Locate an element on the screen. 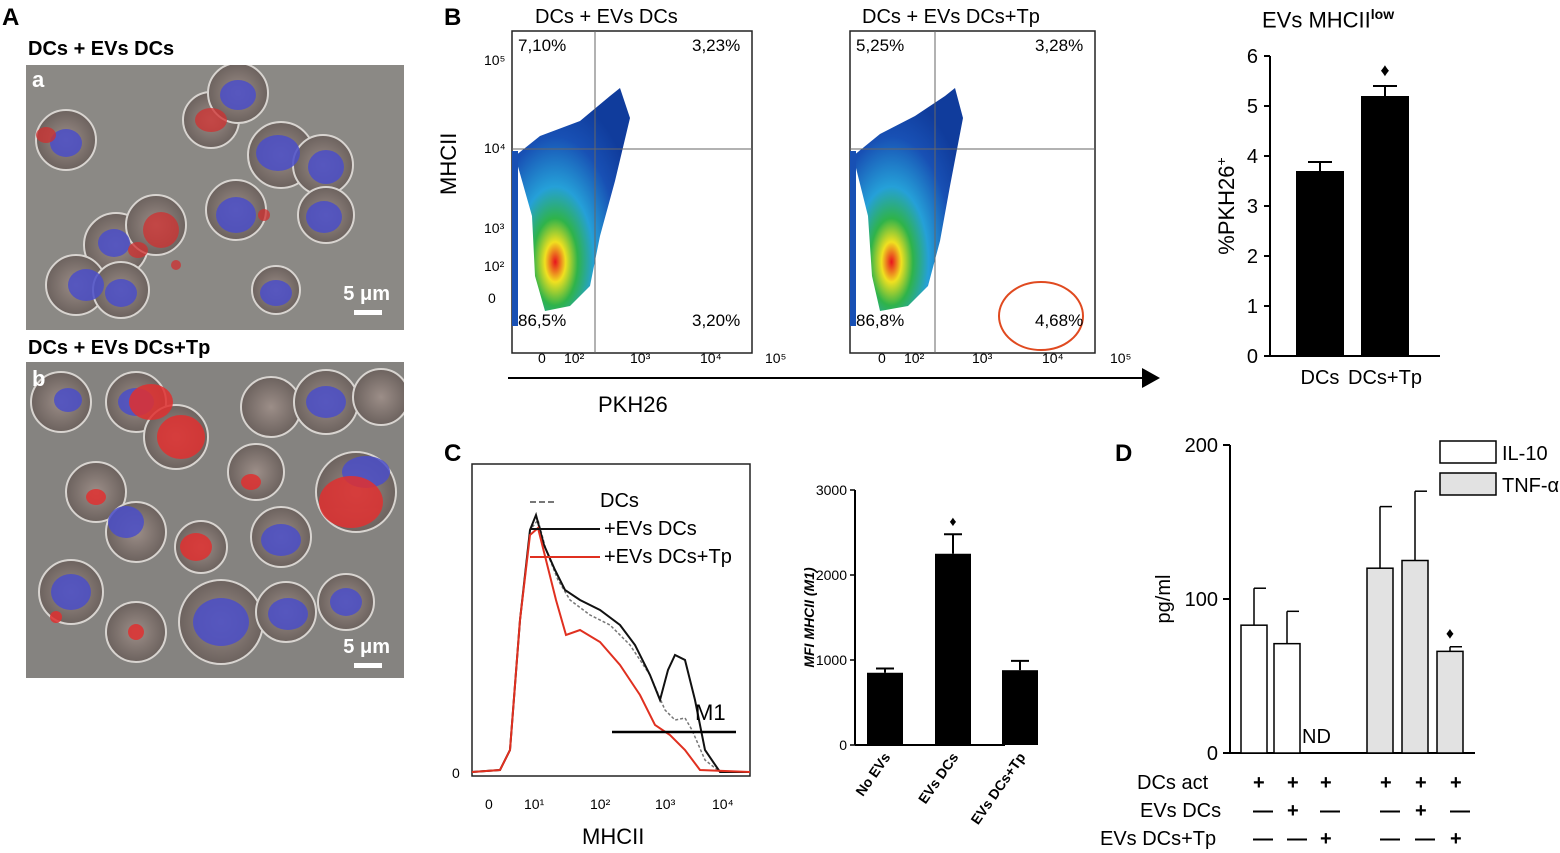 The width and height of the screenshot is (1560, 853). plot1-quadrant-ll: 86,5% is located at coordinates (542, 320).